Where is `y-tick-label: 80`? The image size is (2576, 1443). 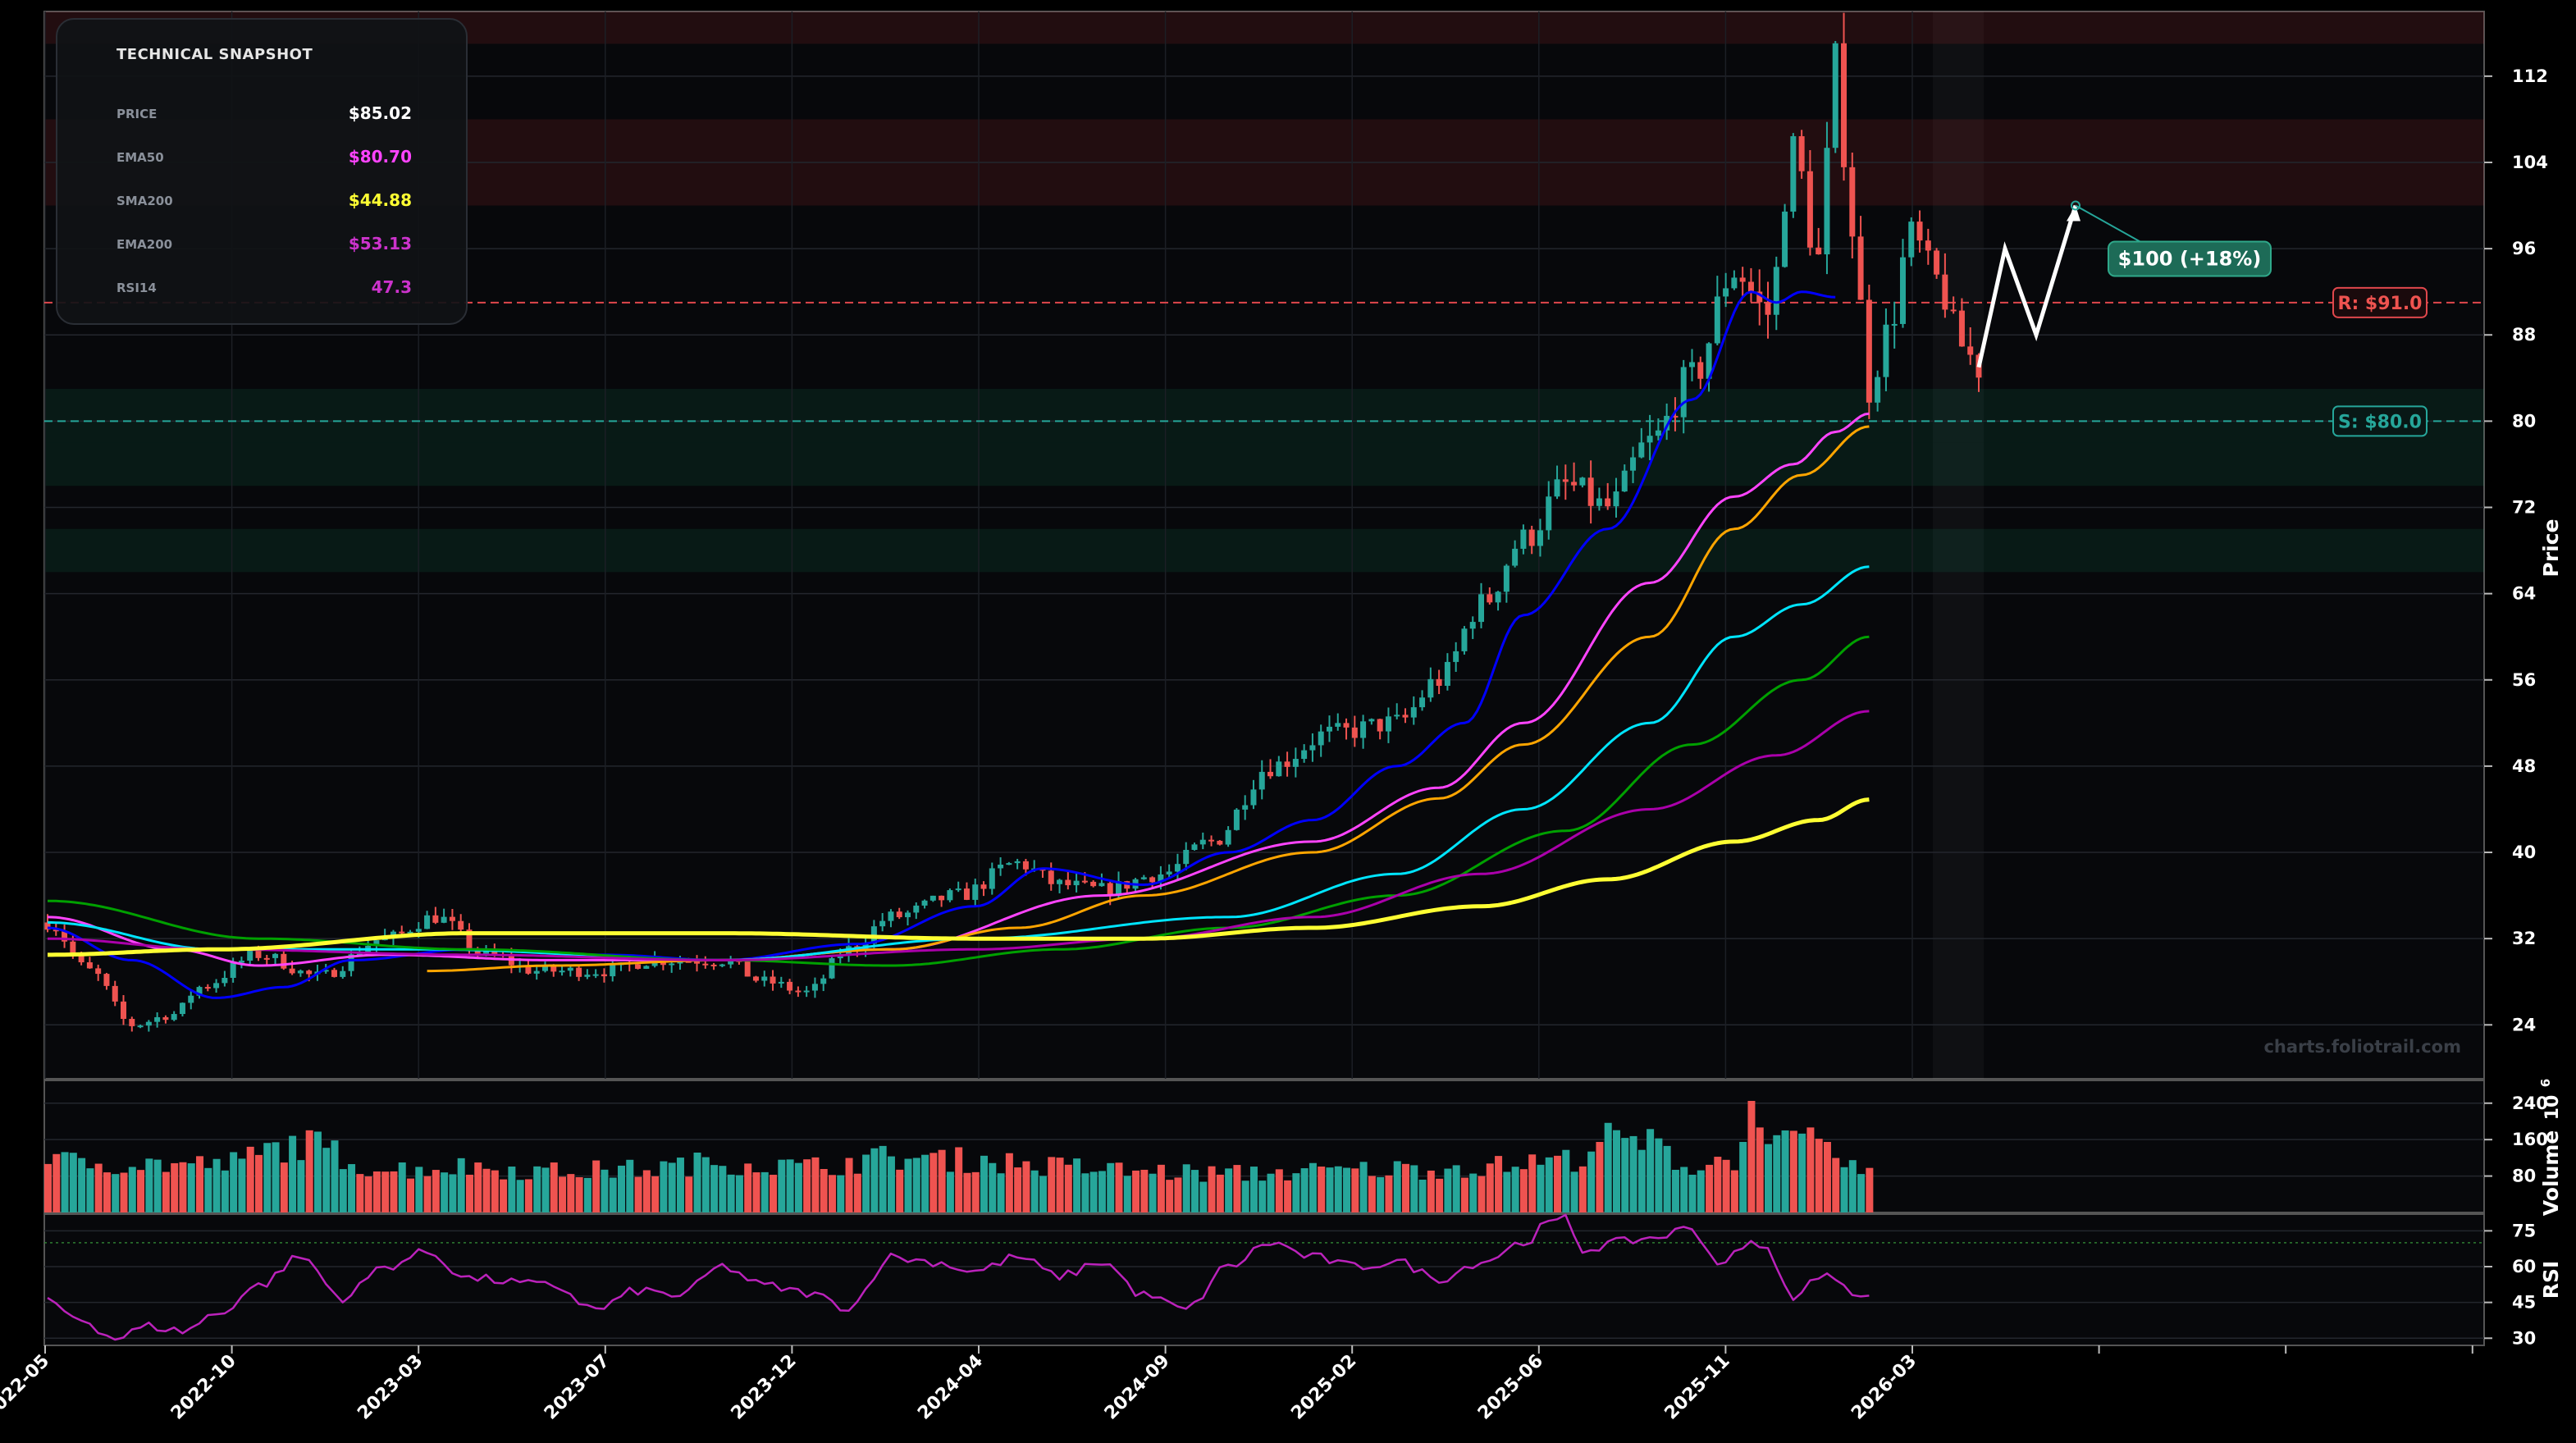 y-tick-label: 80 is located at coordinates (2524, 1176).